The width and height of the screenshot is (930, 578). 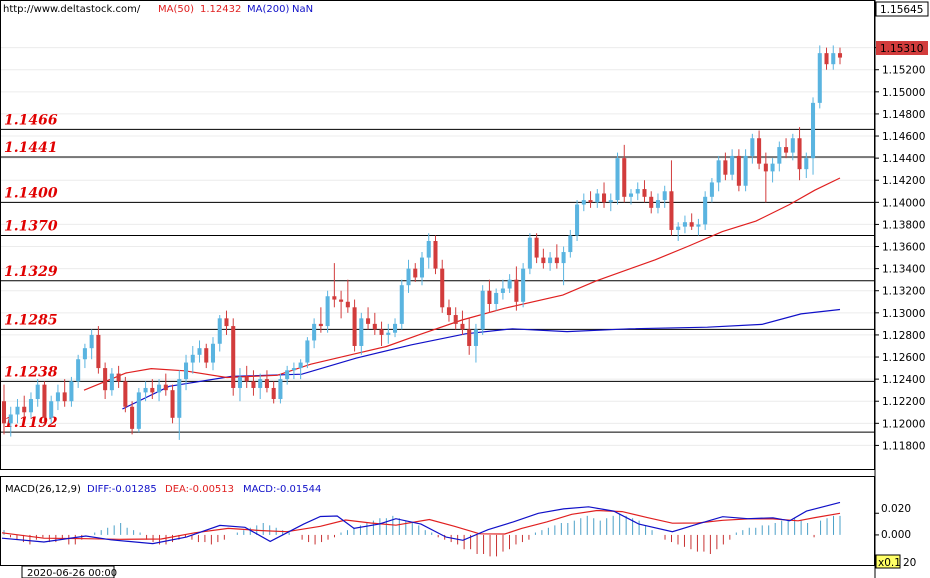 What do you see at coordinates (43, 489) in the screenshot?
I see `macd-title: MACD(26,12,9)` at bounding box center [43, 489].